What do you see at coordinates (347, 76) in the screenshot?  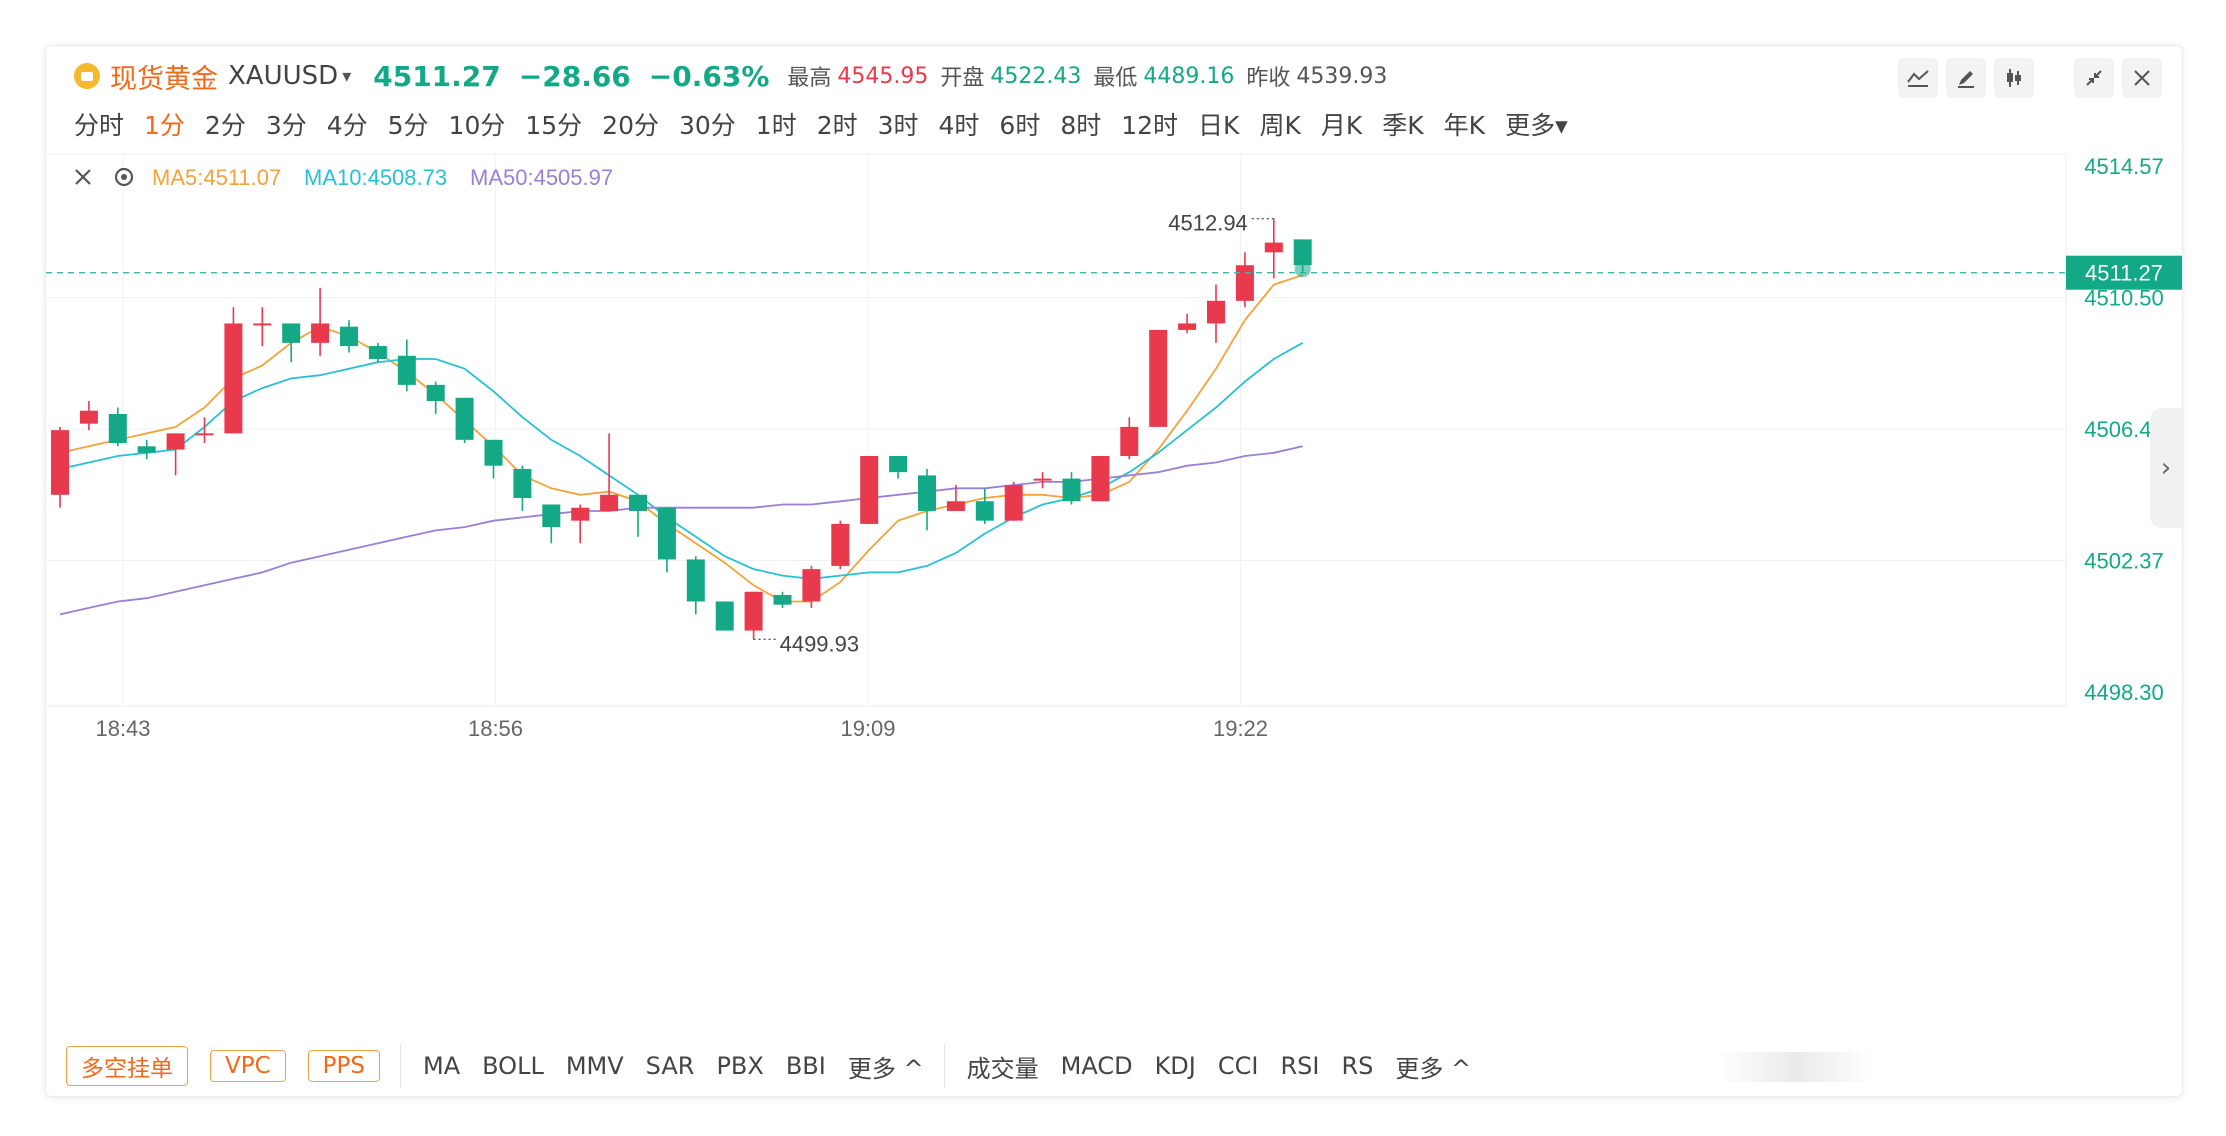 I see `chevron-down-icon: ▾` at bounding box center [347, 76].